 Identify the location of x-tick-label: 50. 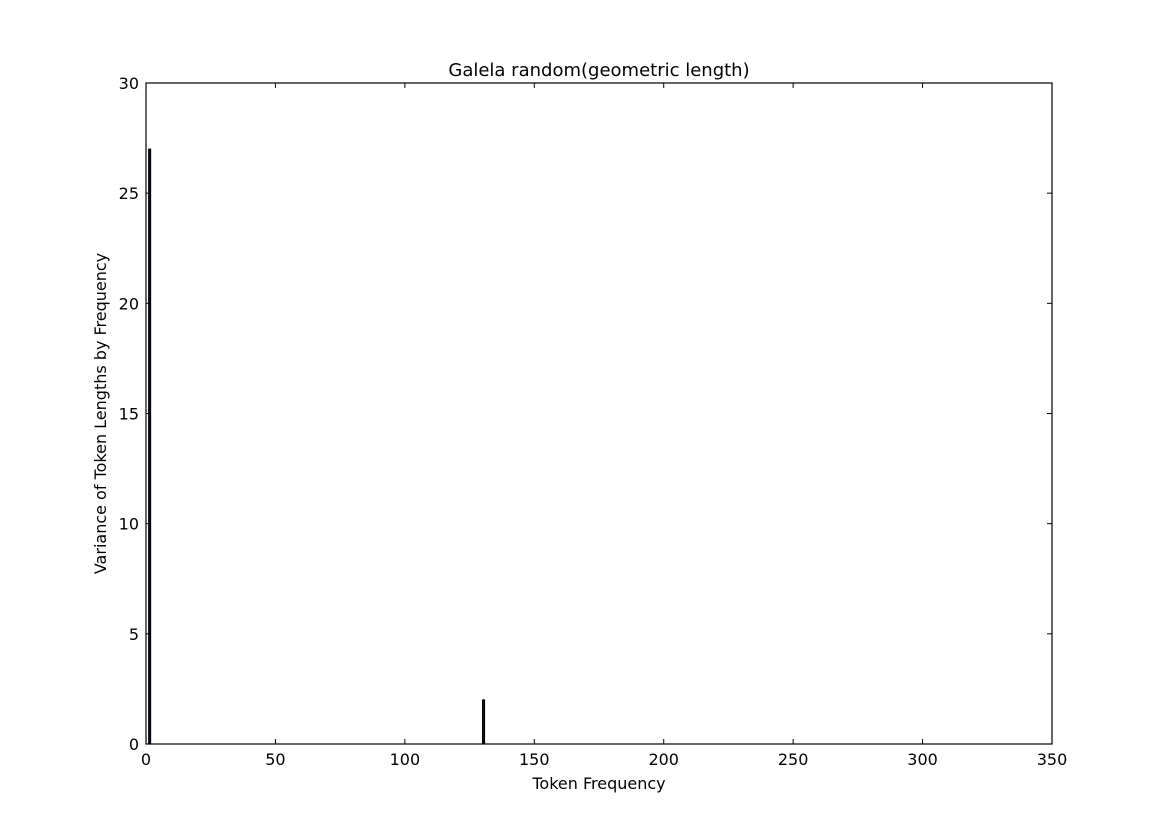
(275, 759).